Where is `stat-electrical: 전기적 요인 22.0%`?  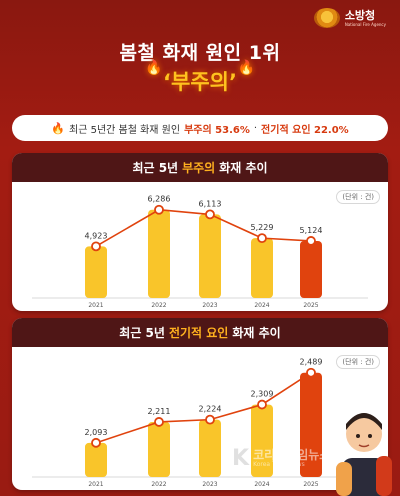
stat-electrical: 전기적 요인 22.0% is located at coordinates (305, 130).